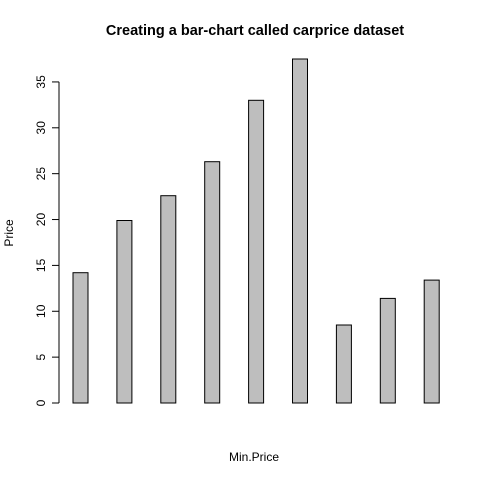 The height and width of the screenshot is (480, 480). I want to click on y-tick-label: 15, so click(41, 265).